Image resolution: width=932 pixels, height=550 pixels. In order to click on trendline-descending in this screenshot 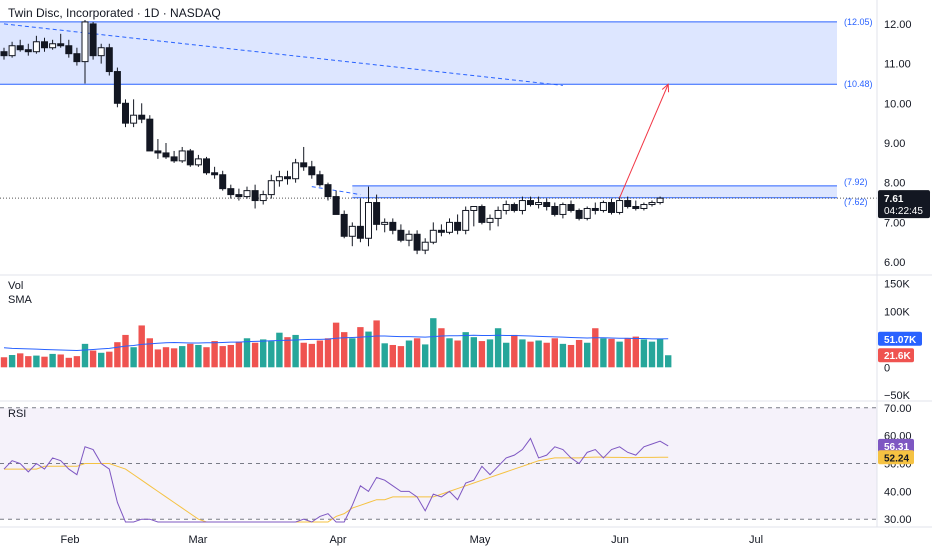, I will do `click(283, 54)`.